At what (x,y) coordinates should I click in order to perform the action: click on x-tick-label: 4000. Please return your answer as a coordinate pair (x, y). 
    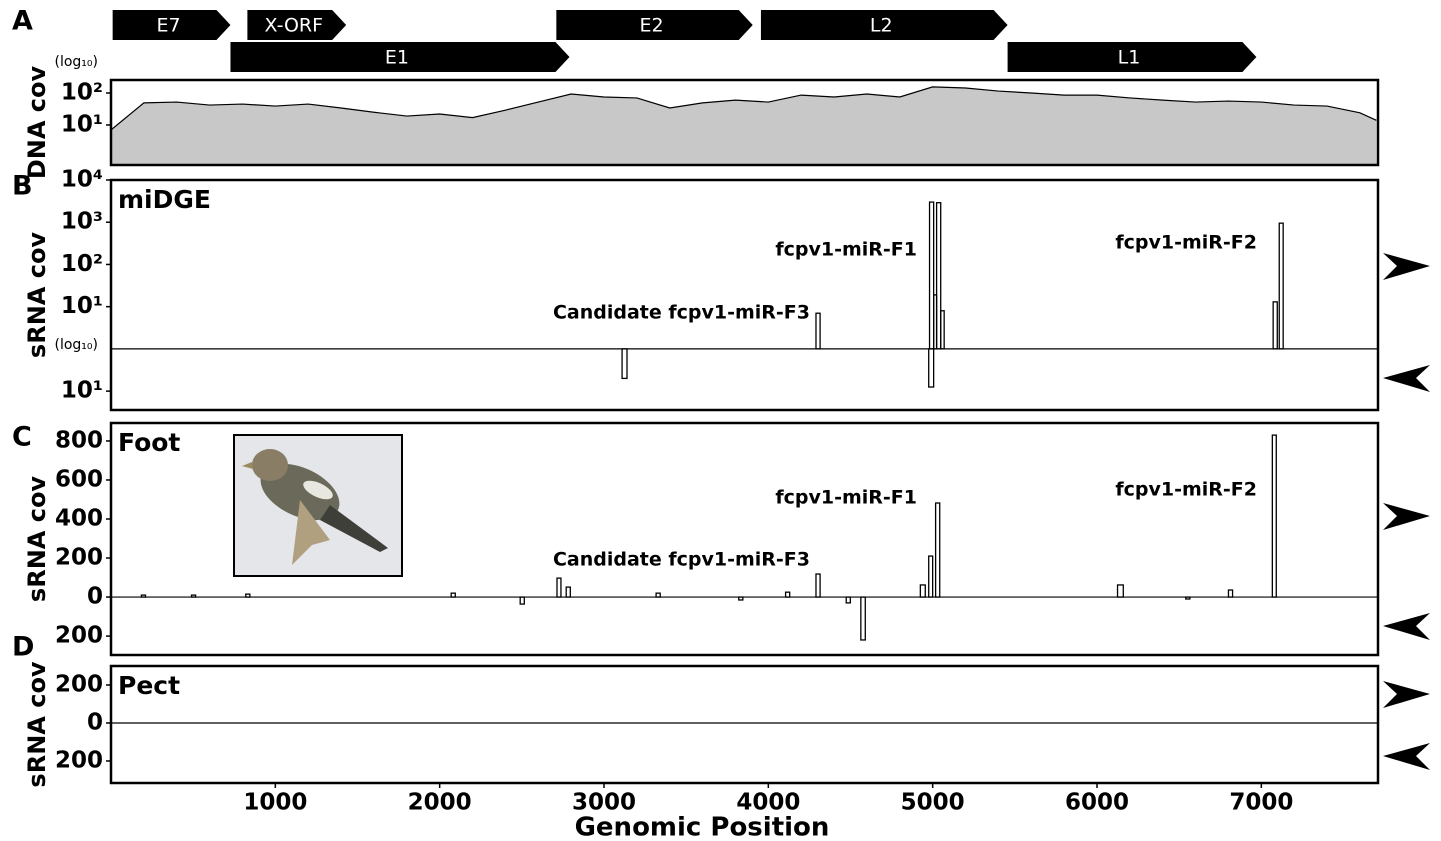
    Looking at the image, I should click on (768, 803).